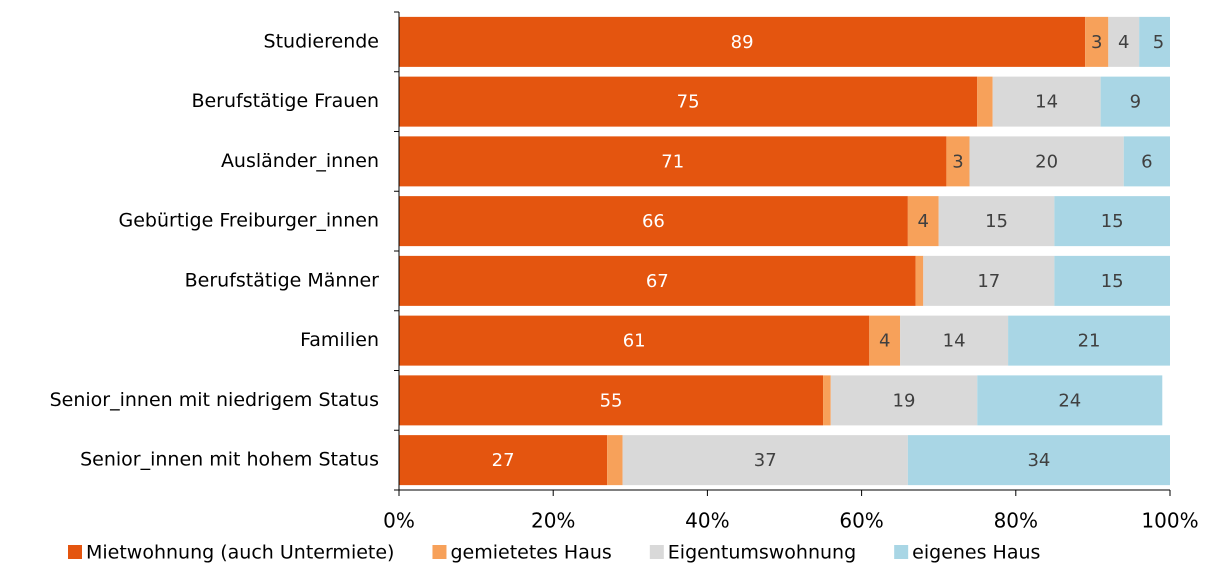 This screenshot has height=566, width=1211. I want to click on data-label: 61, so click(634, 341).